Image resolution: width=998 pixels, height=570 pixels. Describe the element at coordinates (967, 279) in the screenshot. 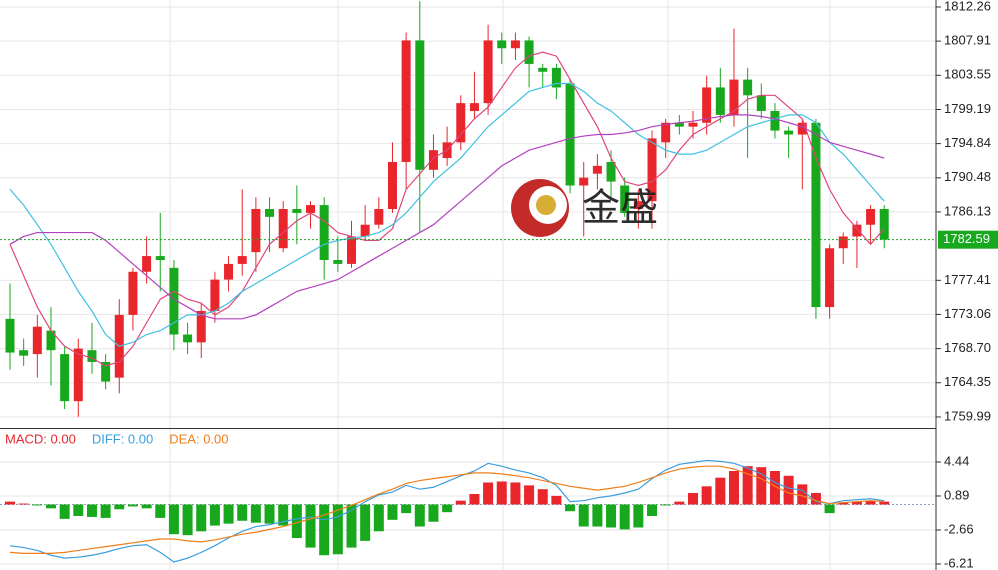

I see `y-tick-label: 1777.41` at that location.